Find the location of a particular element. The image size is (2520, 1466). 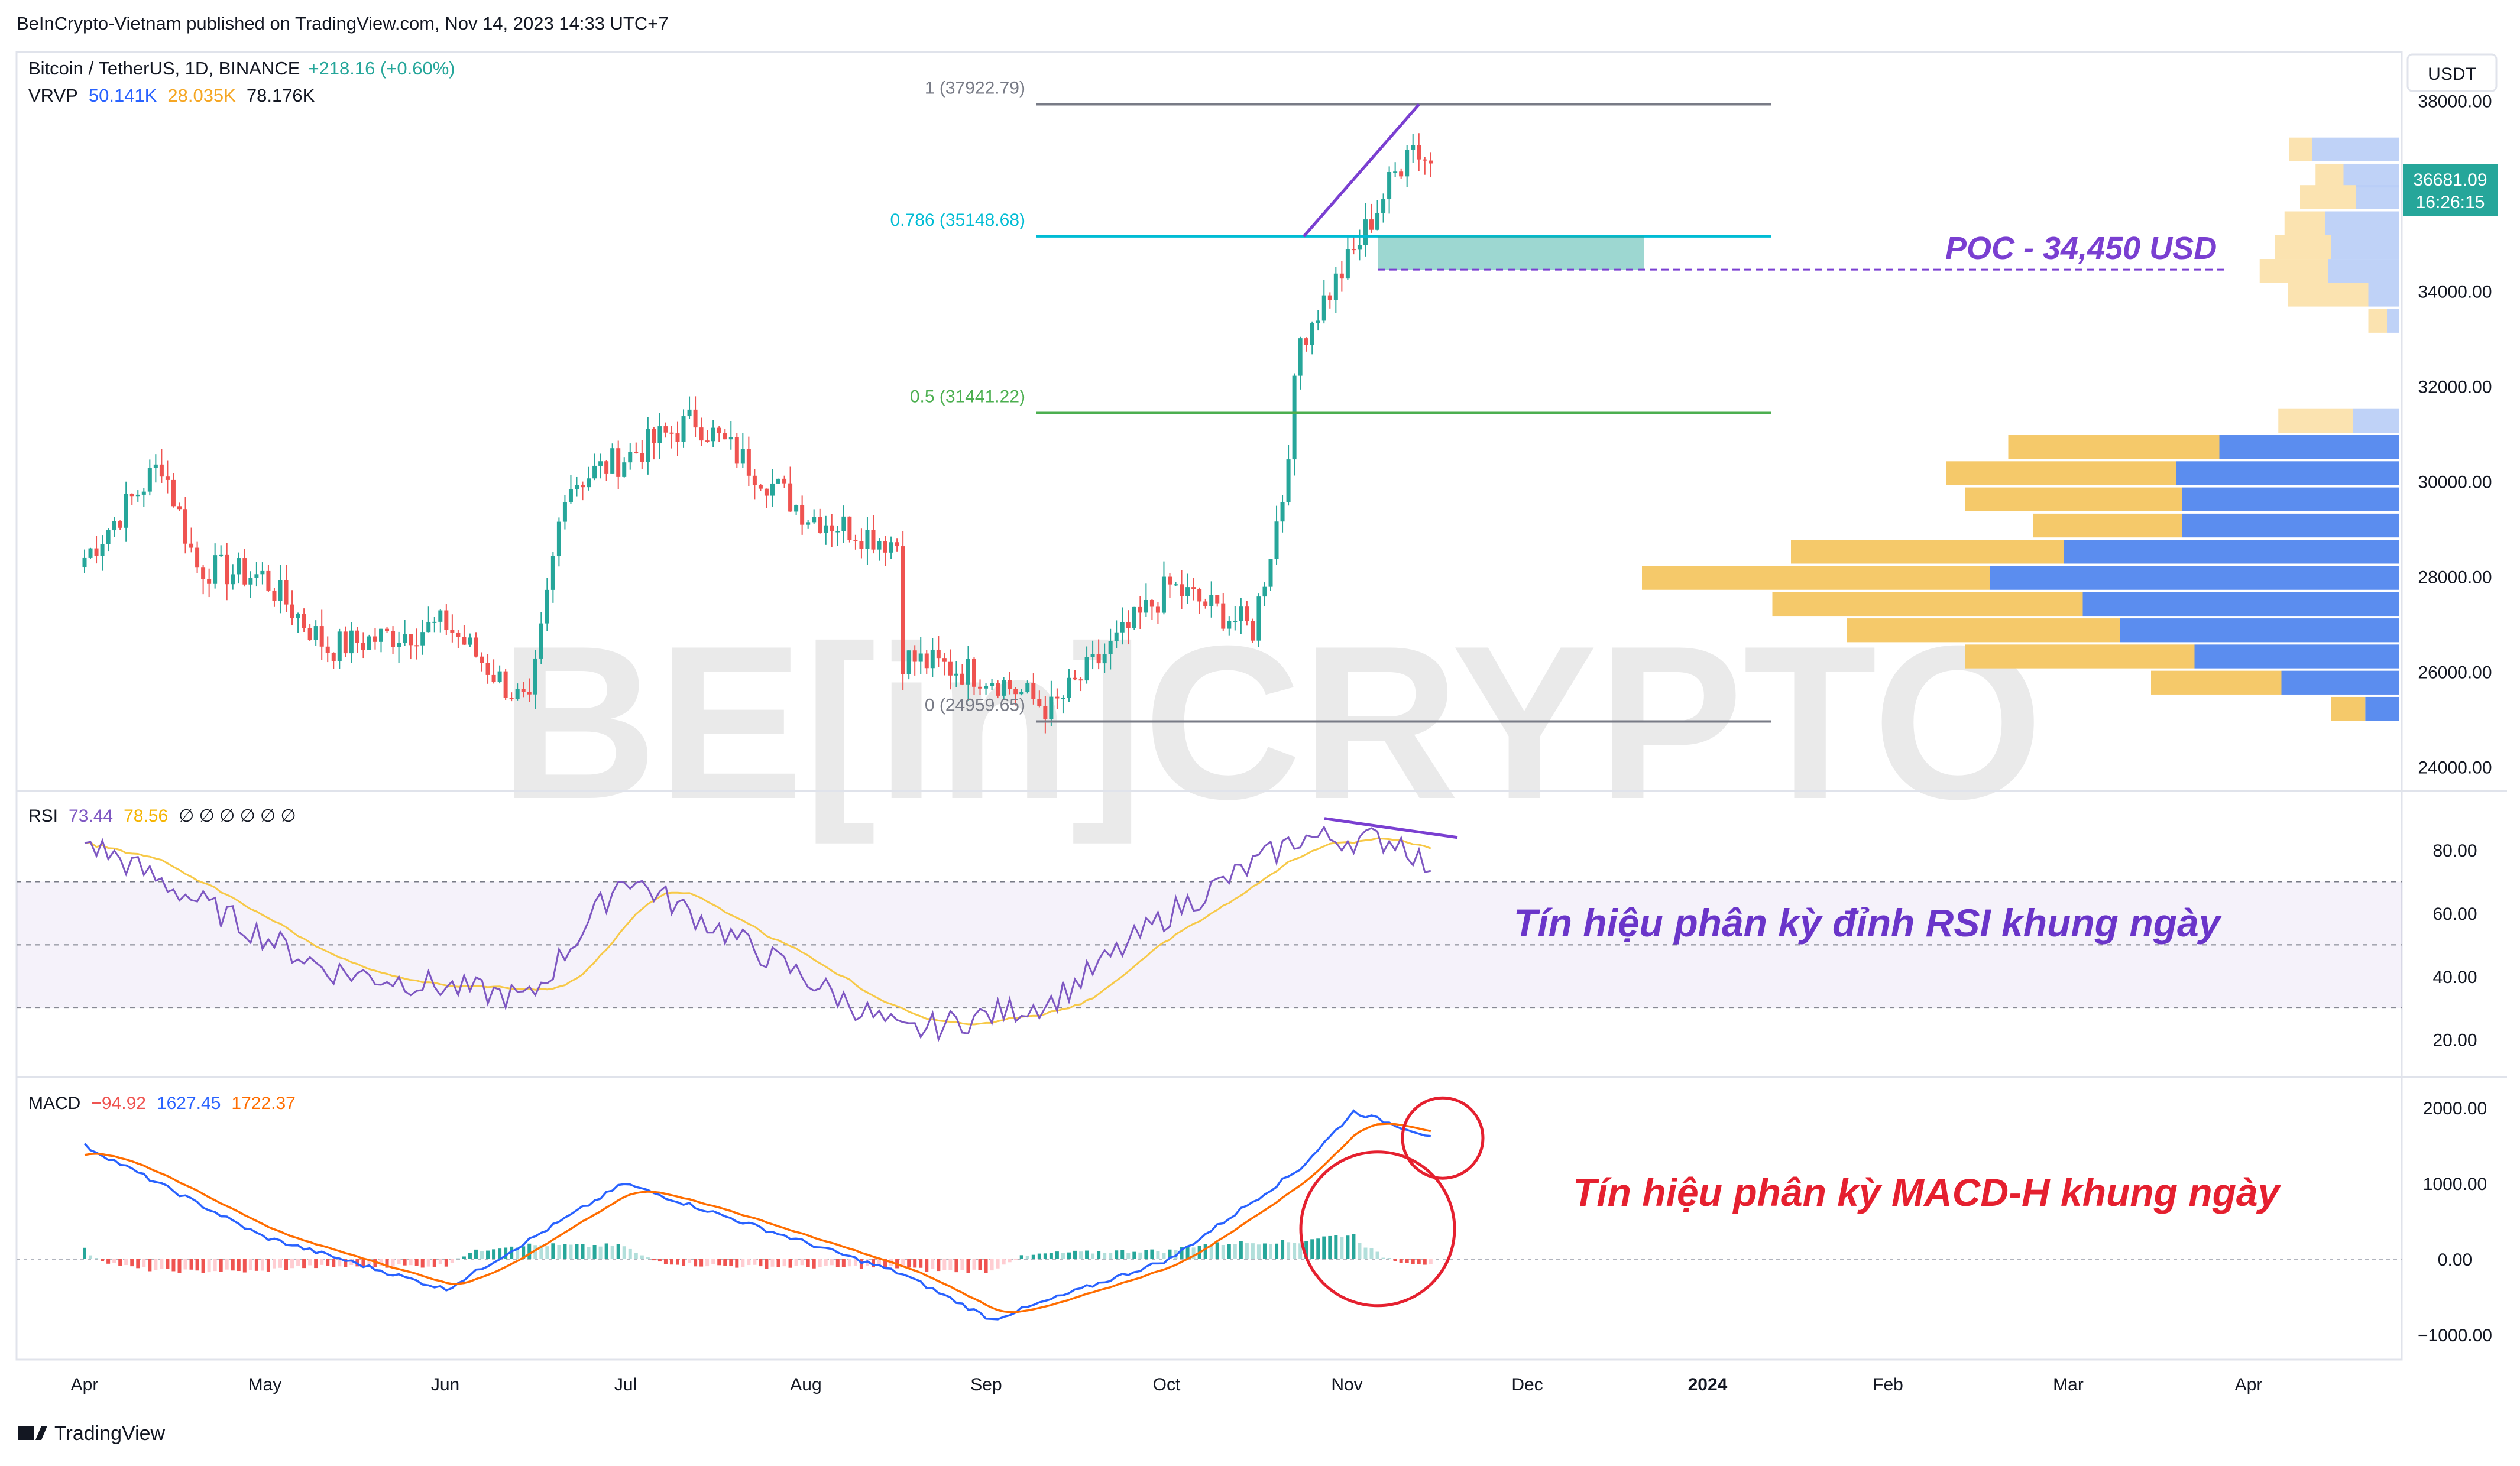

macd-signal-line is located at coordinates (757, 1218).